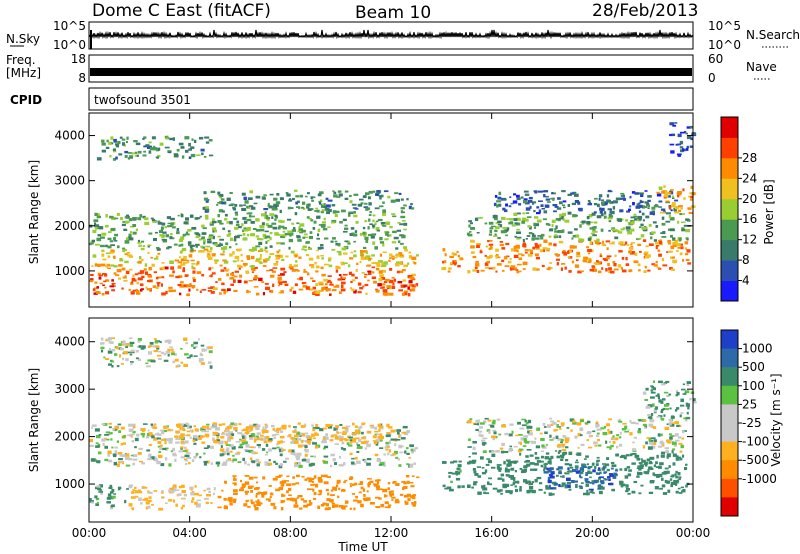 This screenshot has width=800, height=554. What do you see at coordinates (69, 226) in the screenshot?
I see `power-y-tick-label: 2000` at bounding box center [69, 226].